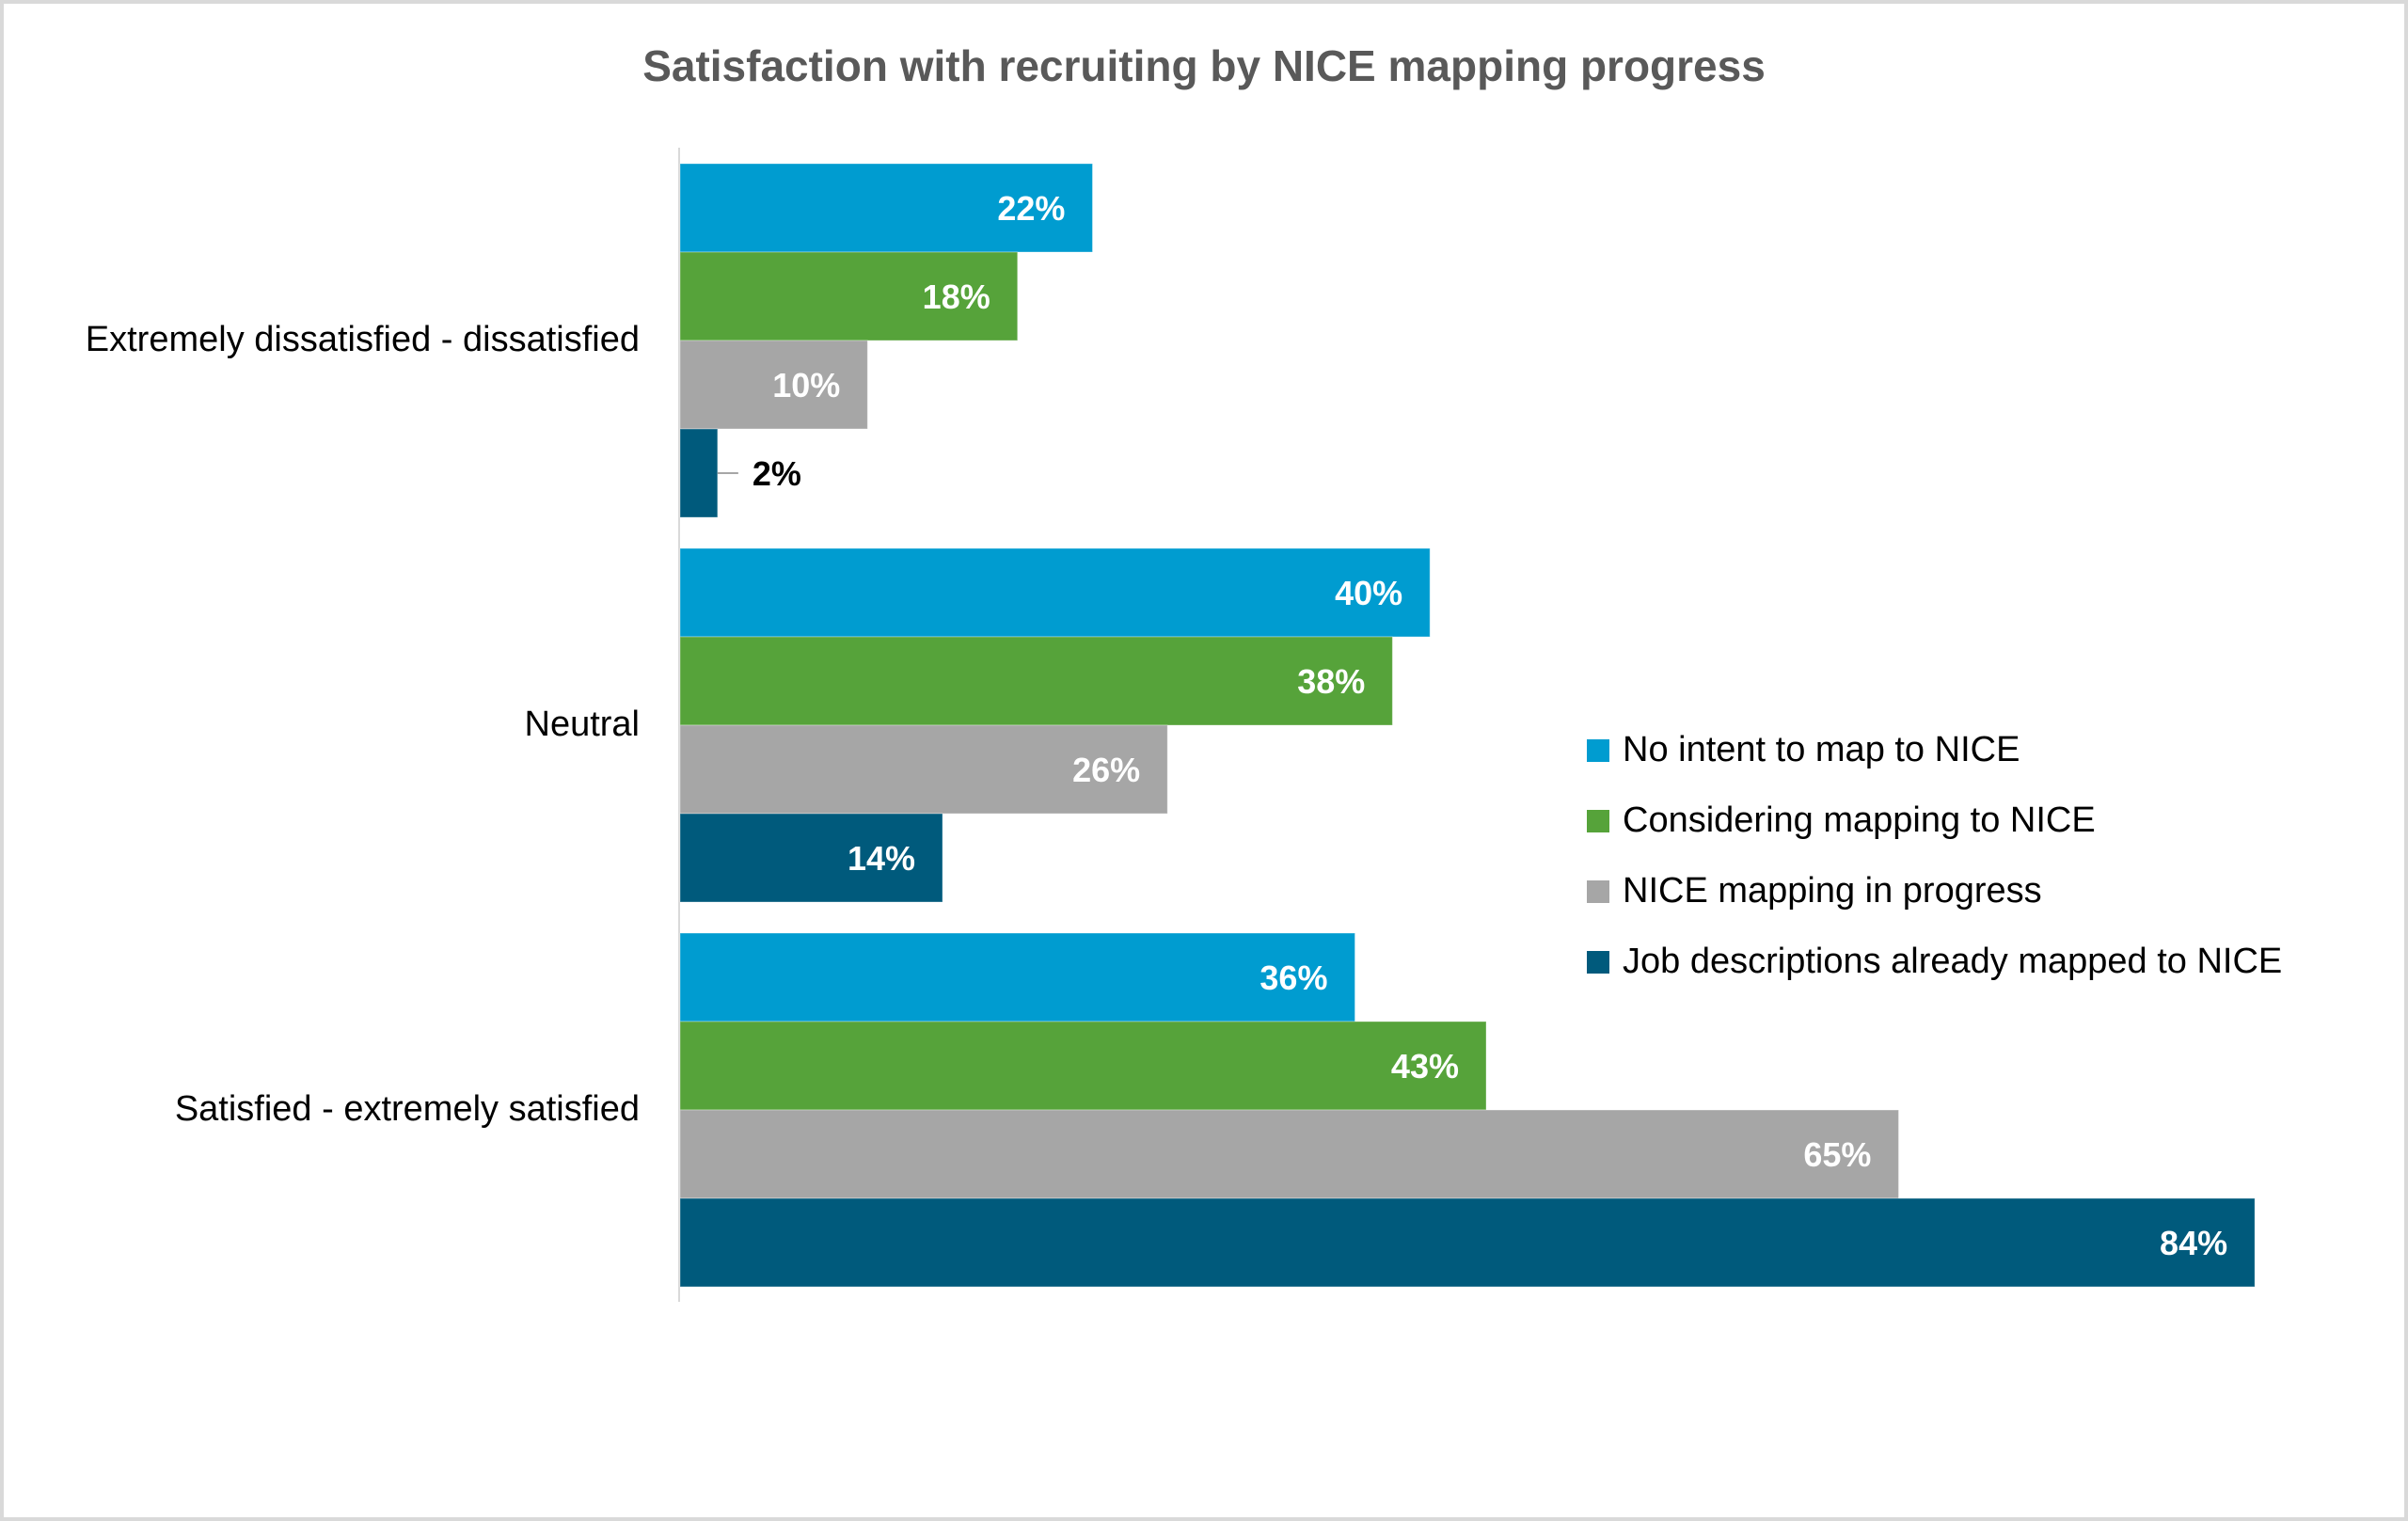 This screenshot has width=2408, height=1521. What do you see at coordinates (1331, 681) in the screenshot?
I see `data-label: 38%` at bounding box center [1331, 681].